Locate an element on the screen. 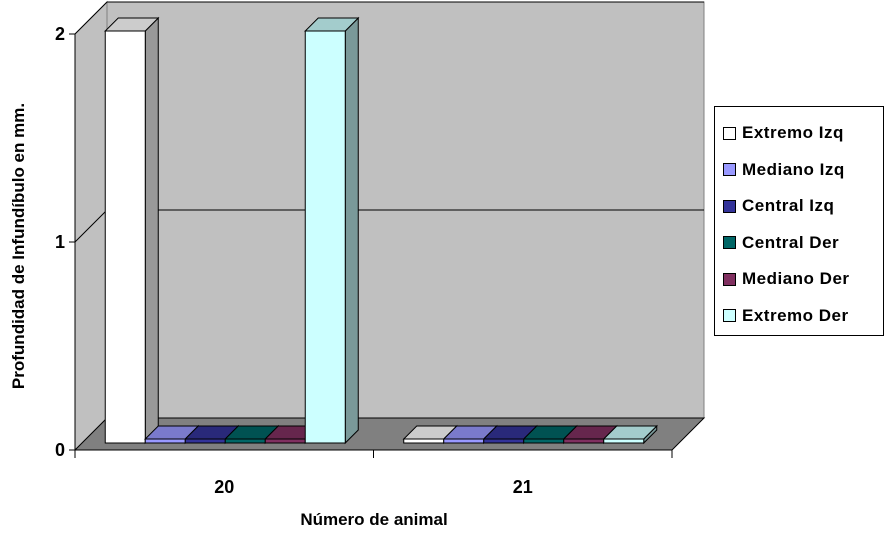 The image size is (885, 534). x-tick-label: 21 is located at coordinates (523, 487).